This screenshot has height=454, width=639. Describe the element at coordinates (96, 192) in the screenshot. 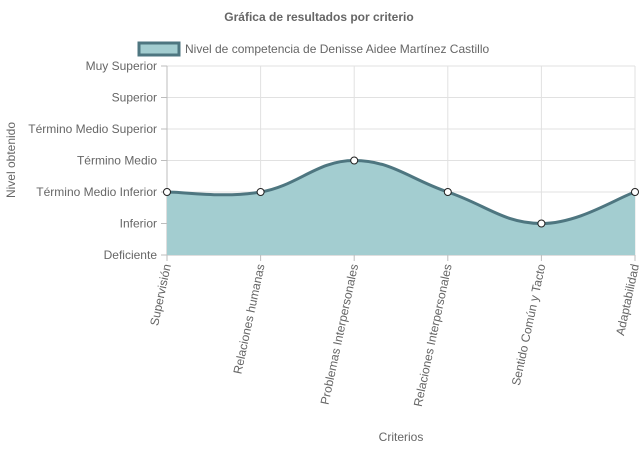

I see `y-tick-label: Término Medio Inferior` at that location.